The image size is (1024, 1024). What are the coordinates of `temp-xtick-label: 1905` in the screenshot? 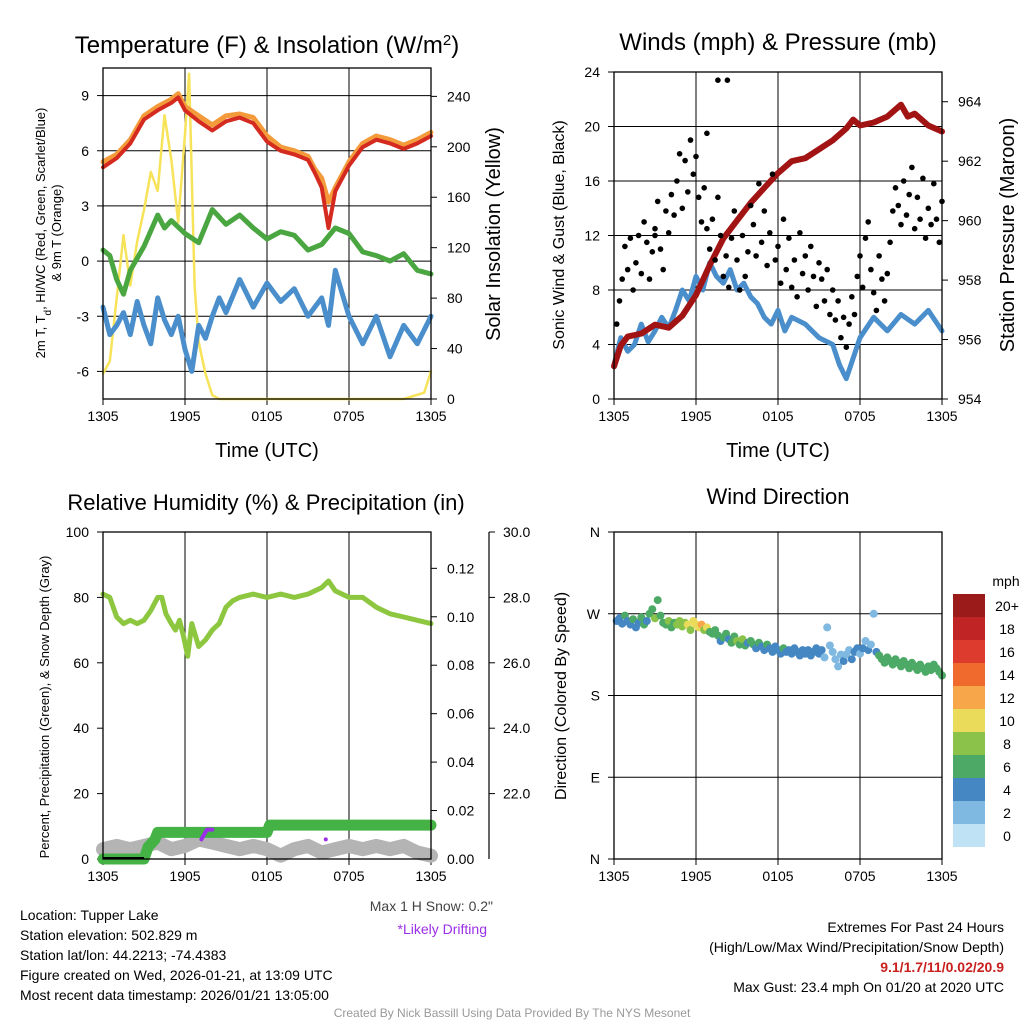 It's located at (184, 416).